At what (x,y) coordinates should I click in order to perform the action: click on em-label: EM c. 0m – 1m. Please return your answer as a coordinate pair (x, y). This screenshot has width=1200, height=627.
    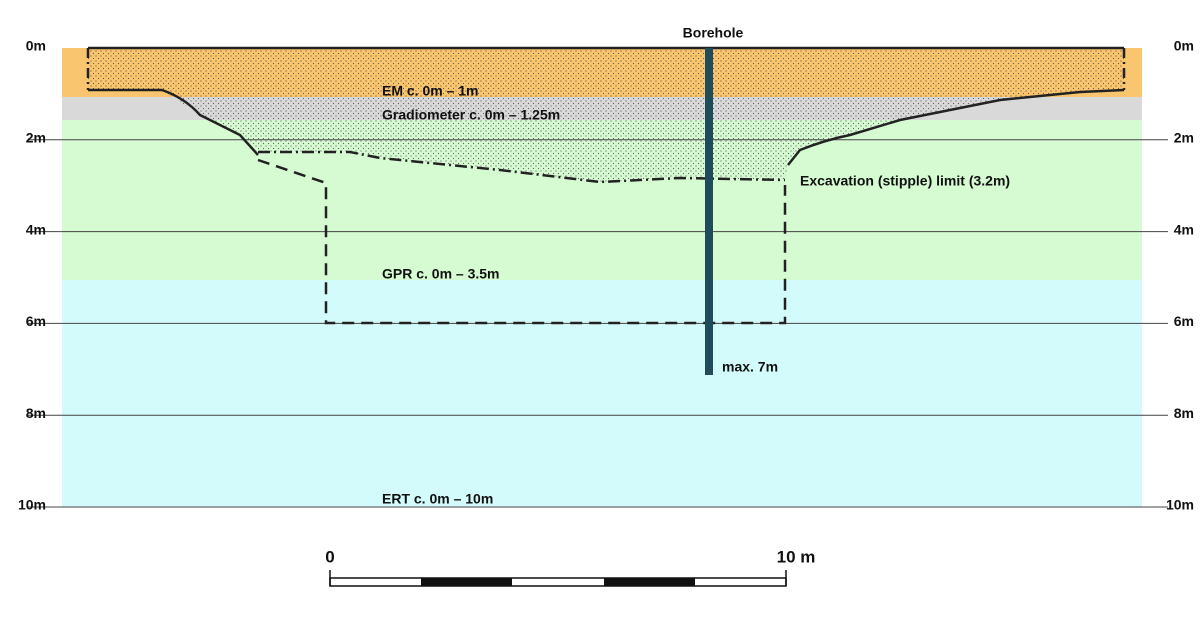
    Looking at the image, I should click on (430, 91).